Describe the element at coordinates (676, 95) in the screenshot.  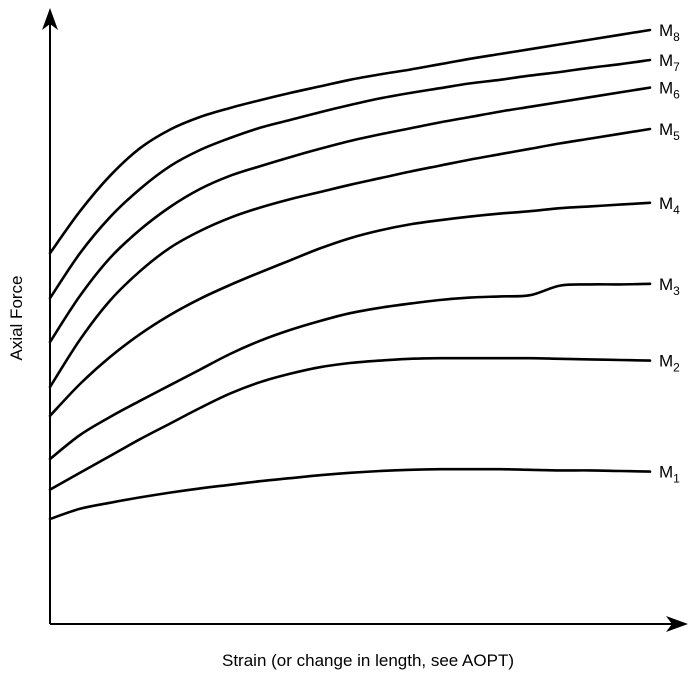
I see `series-label-subscript: 6` at that location.